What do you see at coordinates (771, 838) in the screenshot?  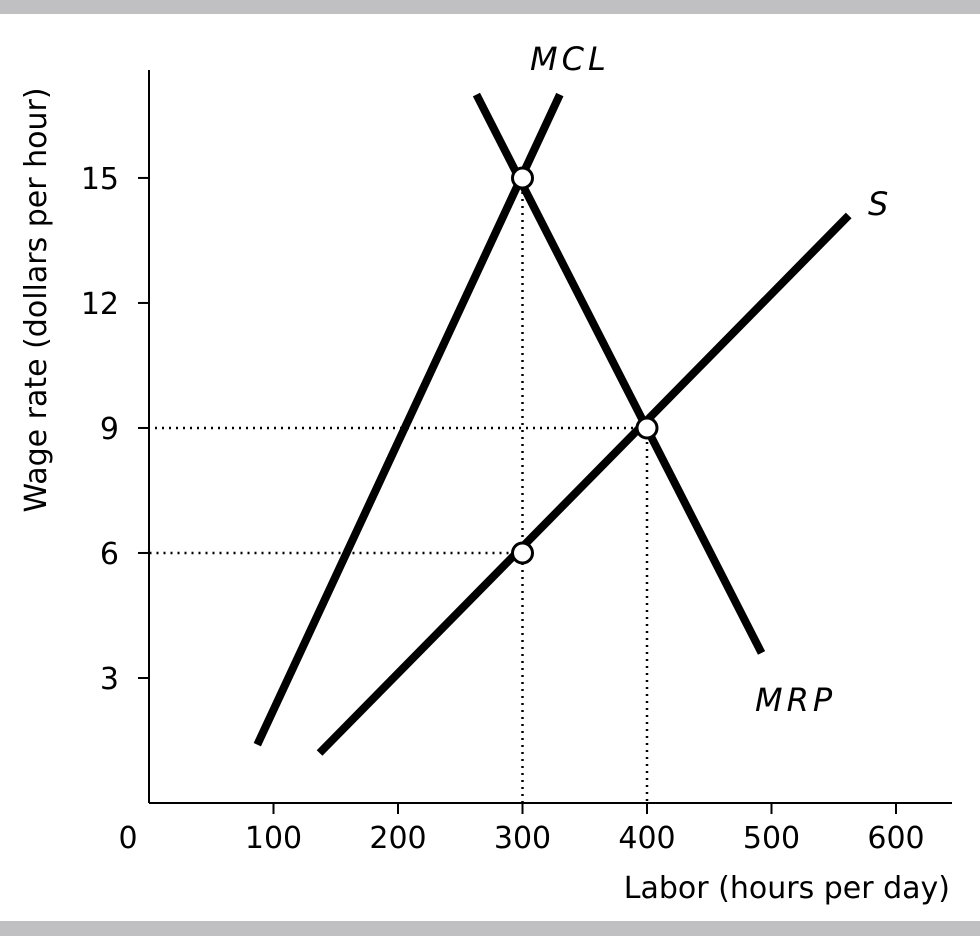 I see `x-tick-label: 500` at bounding box center [771, 838].